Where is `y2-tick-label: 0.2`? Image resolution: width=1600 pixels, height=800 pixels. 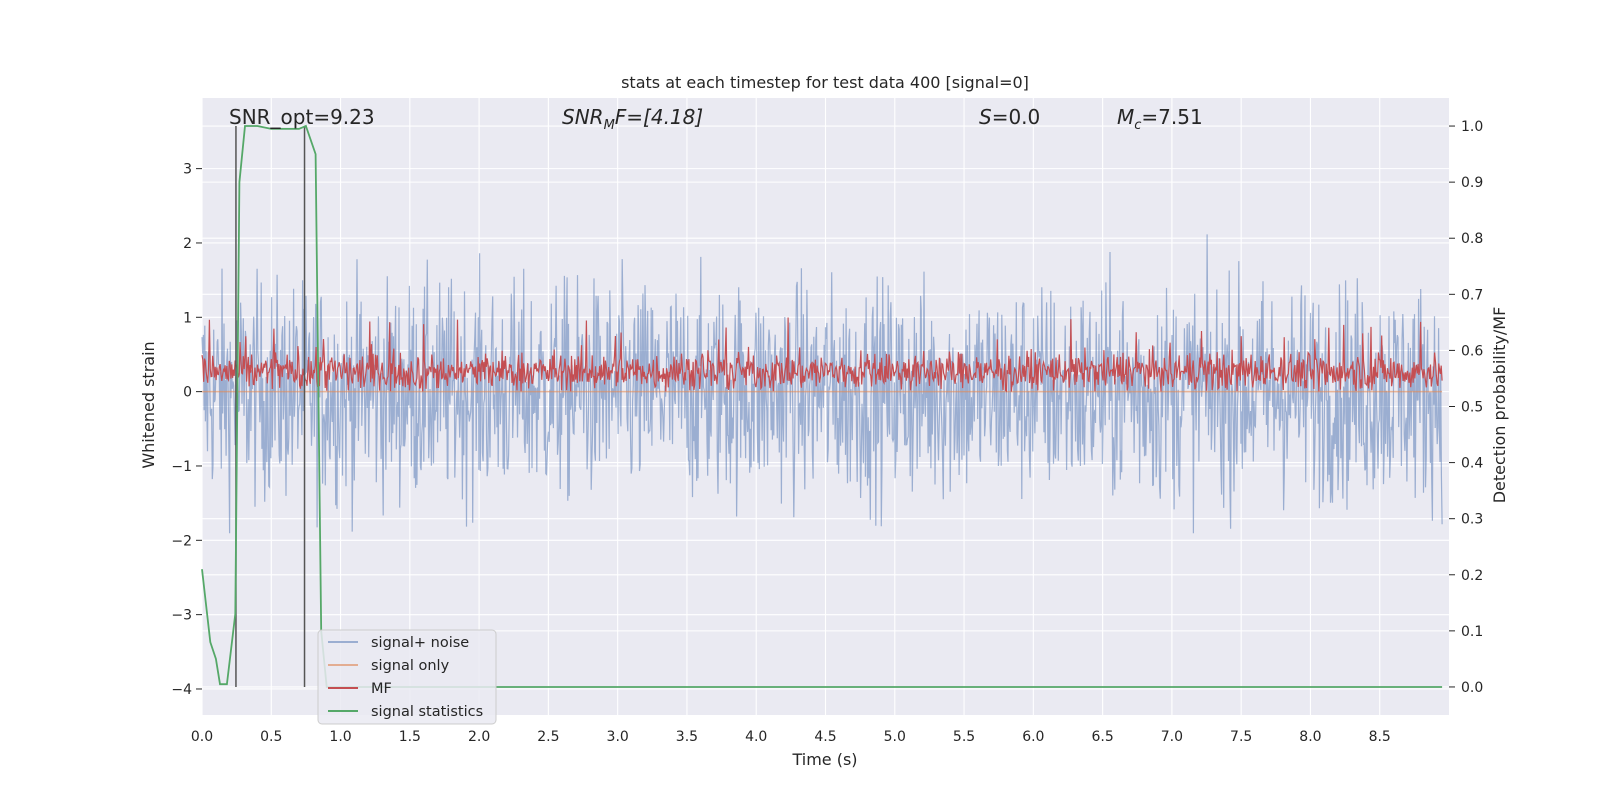 y2-tick-label: 0.2 is located at coordinates (1472, 576).